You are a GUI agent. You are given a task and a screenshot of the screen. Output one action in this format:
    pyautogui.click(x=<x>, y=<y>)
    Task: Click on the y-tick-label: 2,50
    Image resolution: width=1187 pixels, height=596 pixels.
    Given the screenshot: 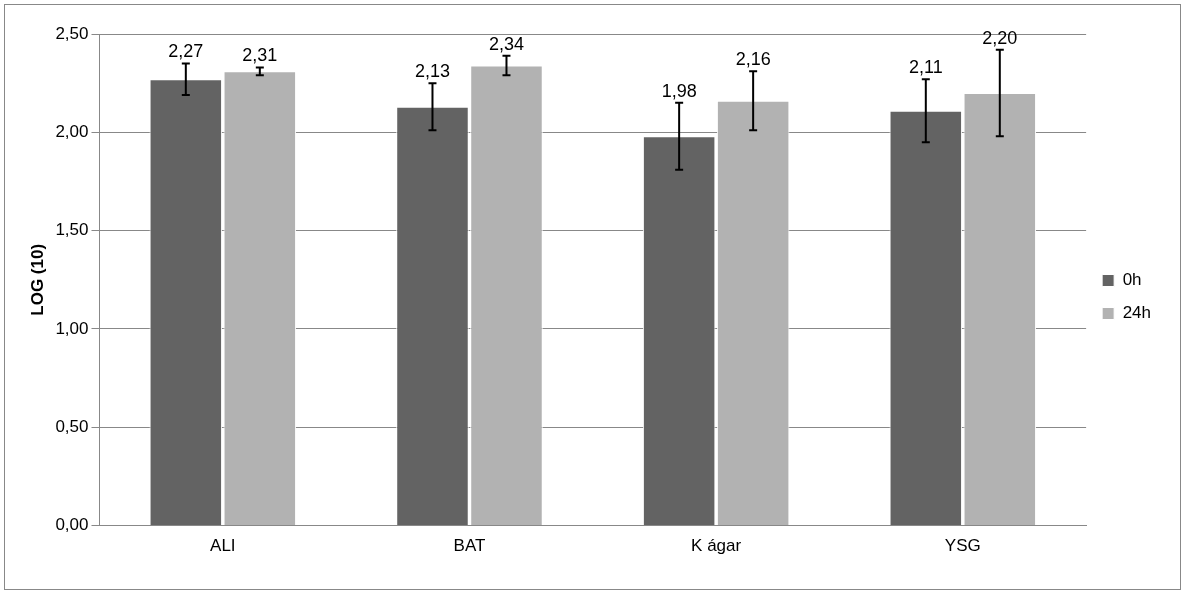 What is the action you would take?
    pyautogui.click(x=72, y=33)
    